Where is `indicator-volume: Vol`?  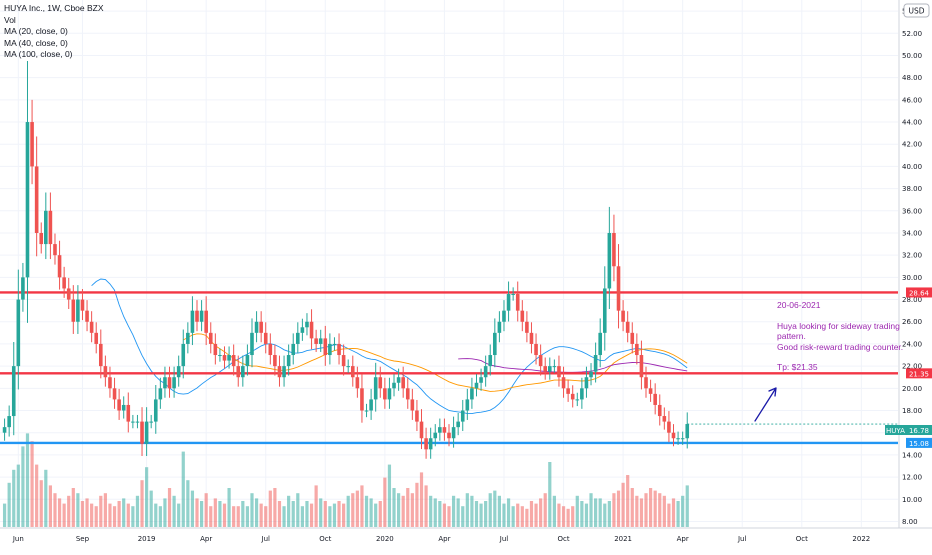
indicator-volume: Vol is located at coordinates (10, 19).